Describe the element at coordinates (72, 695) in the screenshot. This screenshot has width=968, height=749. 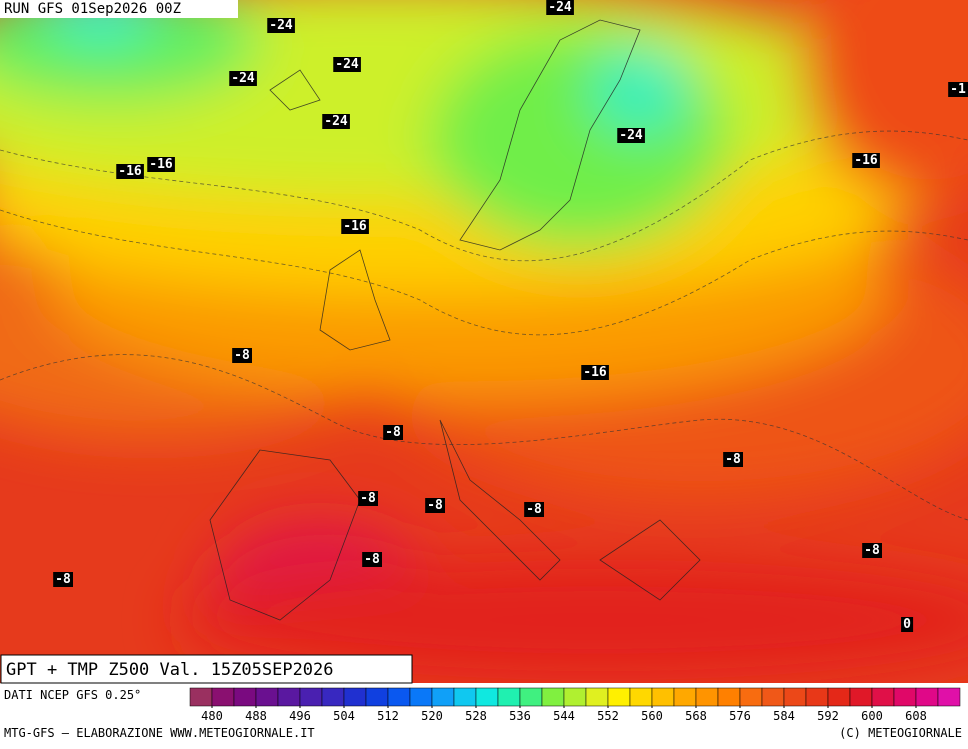
I see `source-label: DATI NCEP GFS 0.25°` at that location.